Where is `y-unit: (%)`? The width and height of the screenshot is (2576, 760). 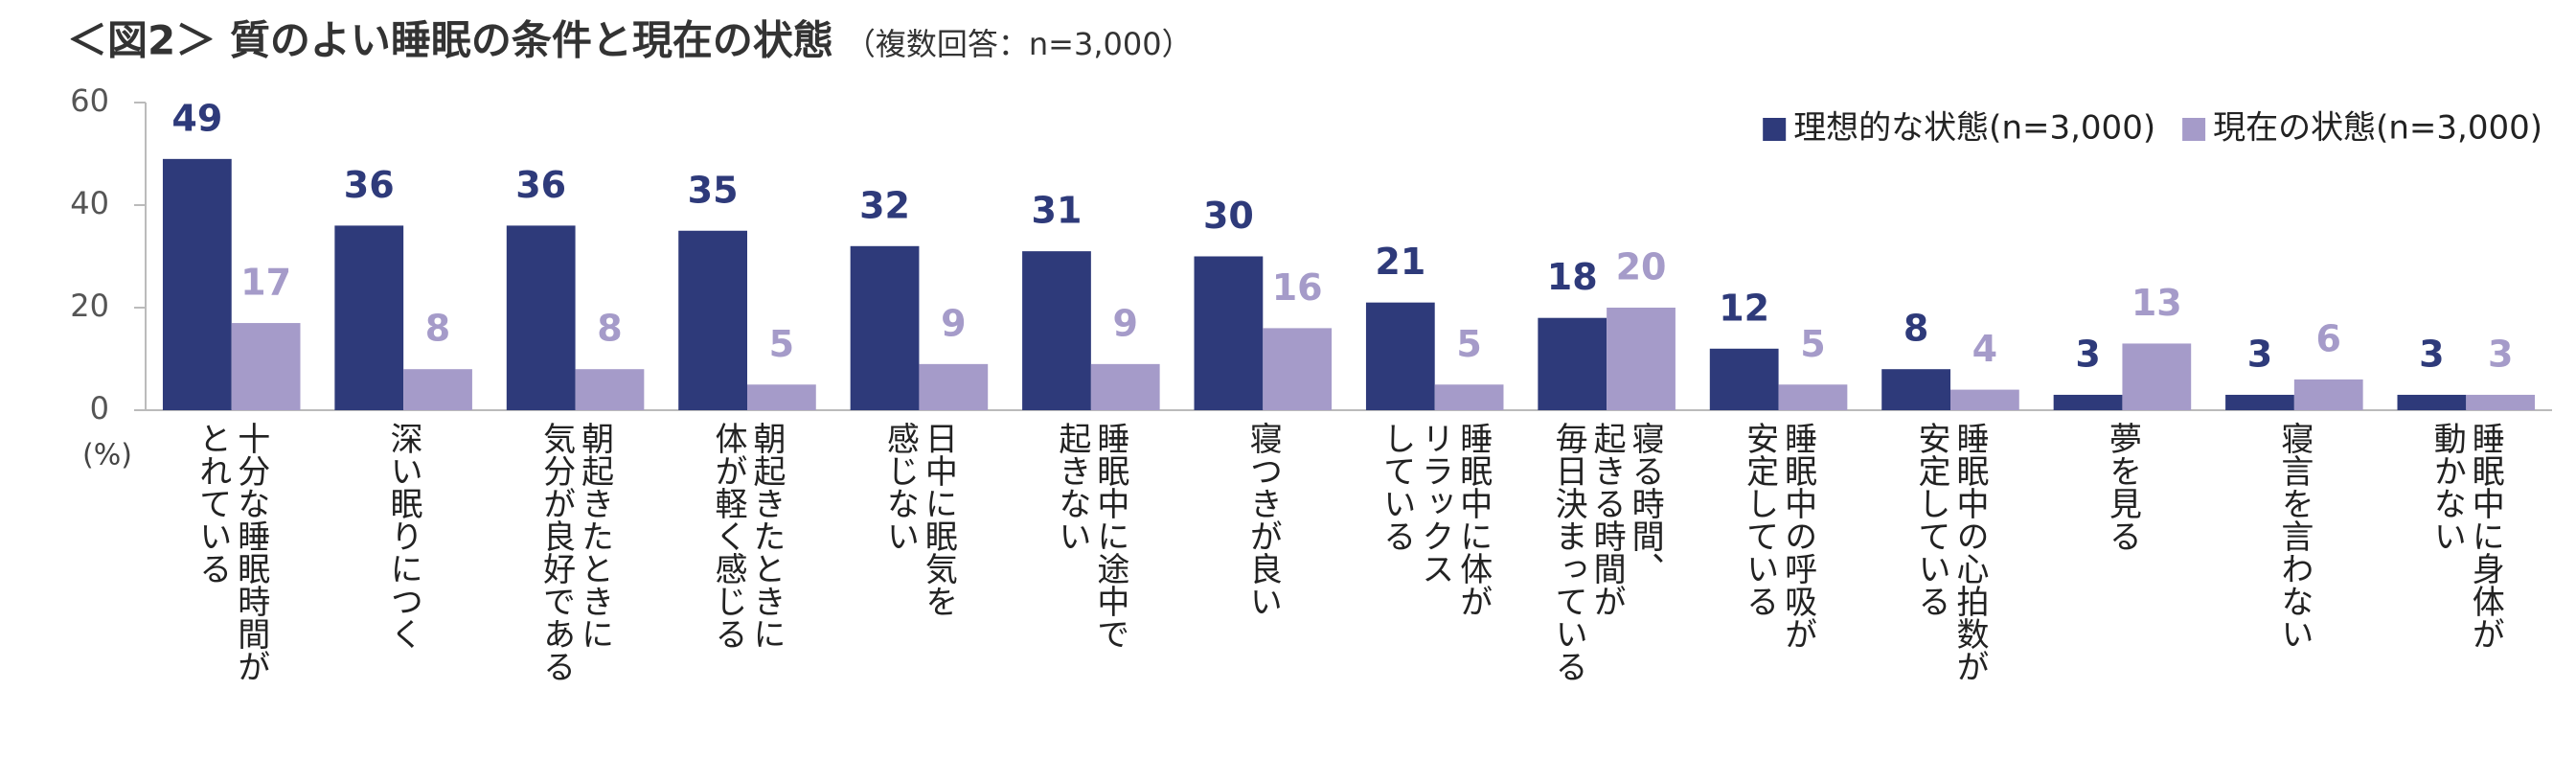 y-unit: (%) is located at coordinates (107, 456).